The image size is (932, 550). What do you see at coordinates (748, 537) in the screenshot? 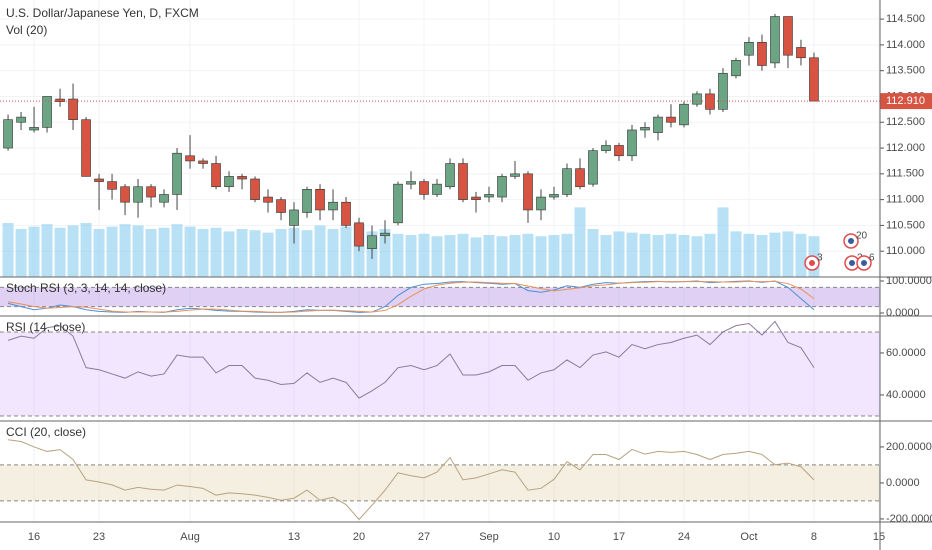
I see `x-tick-label: Oct` at bounding box center [748, 537].